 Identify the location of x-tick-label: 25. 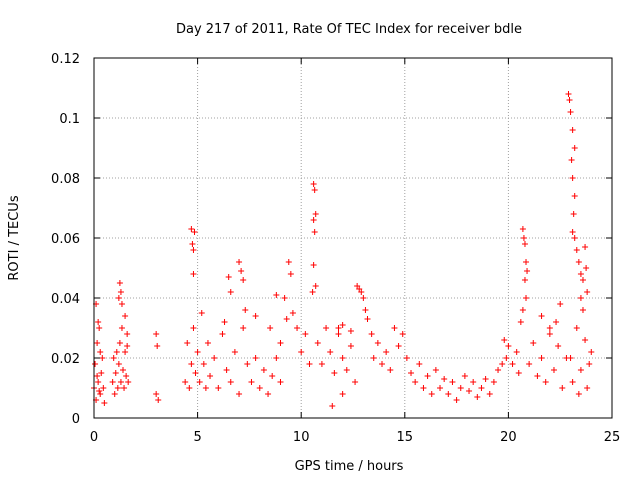
(612, 437).